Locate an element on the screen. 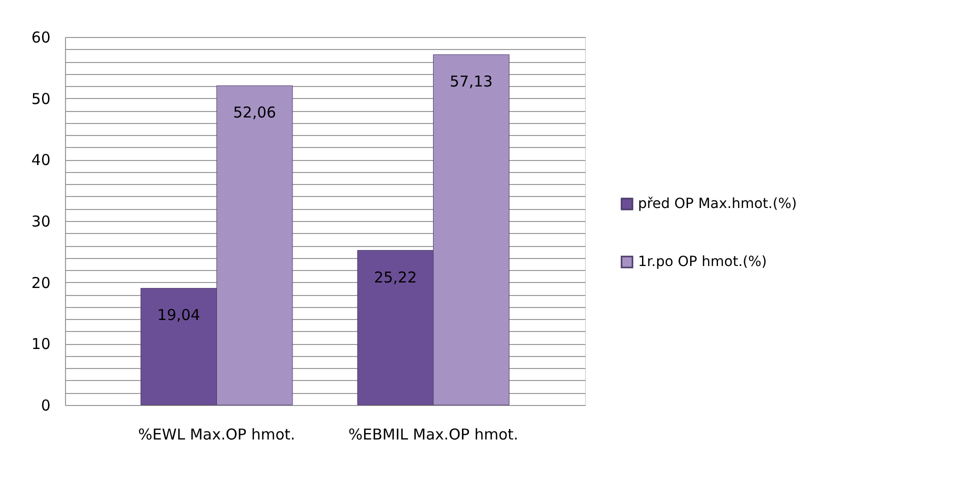  y-tick-label: 30 is located at coordinates (40, 221).